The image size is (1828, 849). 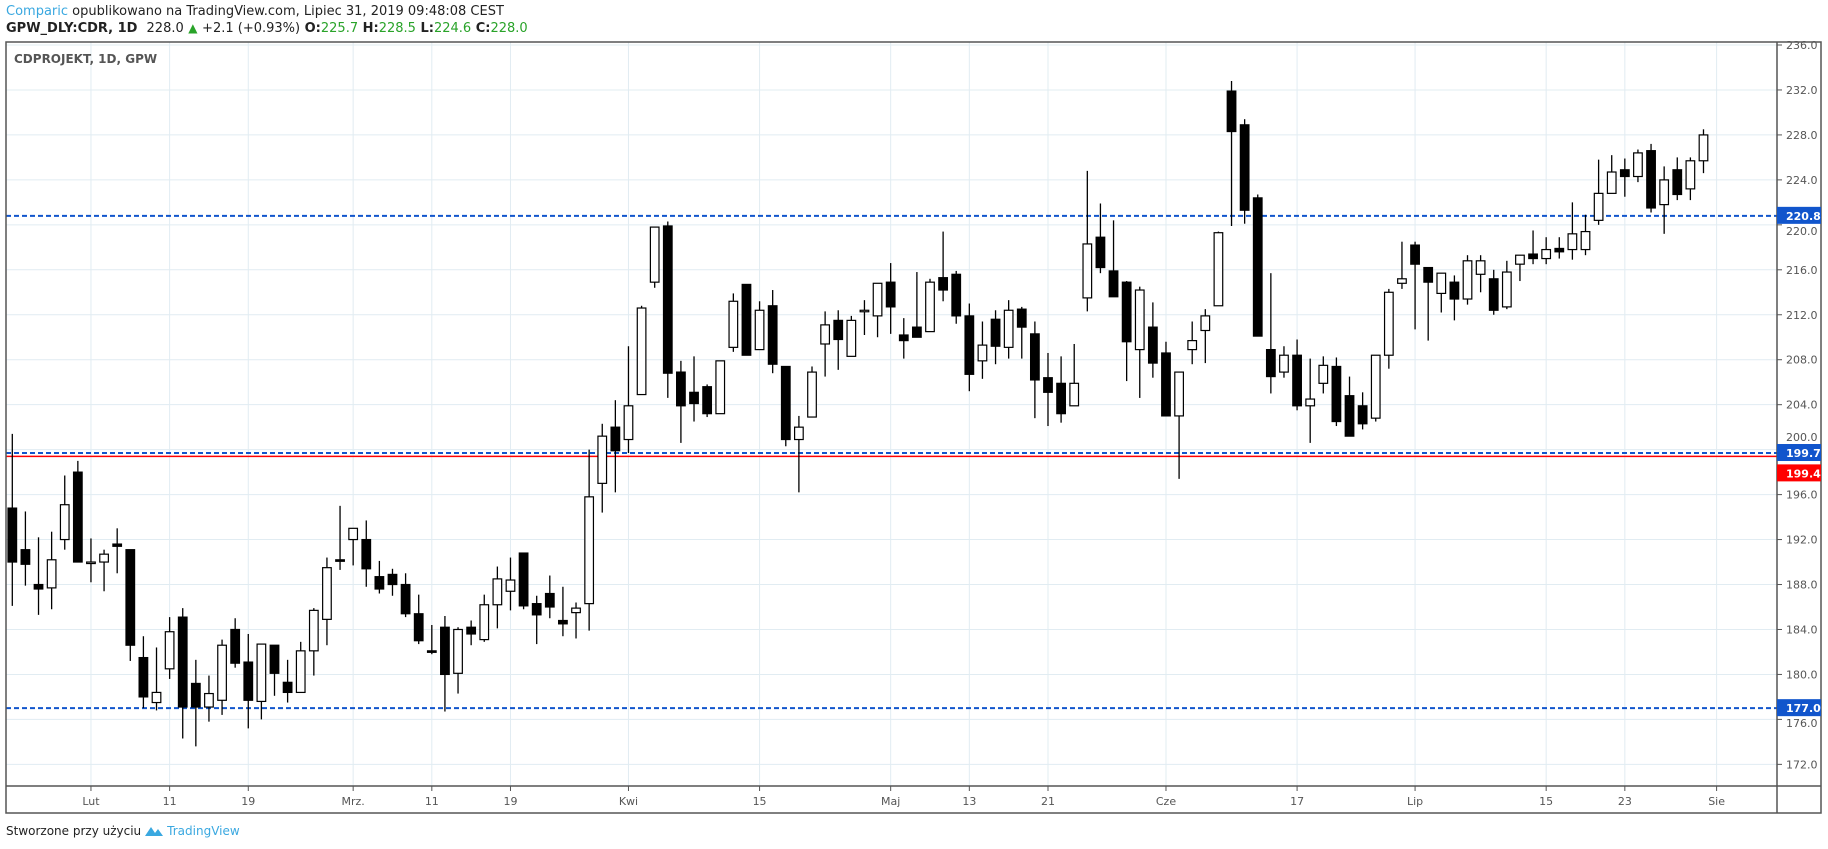 What do you see at coordinates (1802, 360) in the screenshot?
I see `y-tick-label: 208.0` at bounding box center [1802, 360].